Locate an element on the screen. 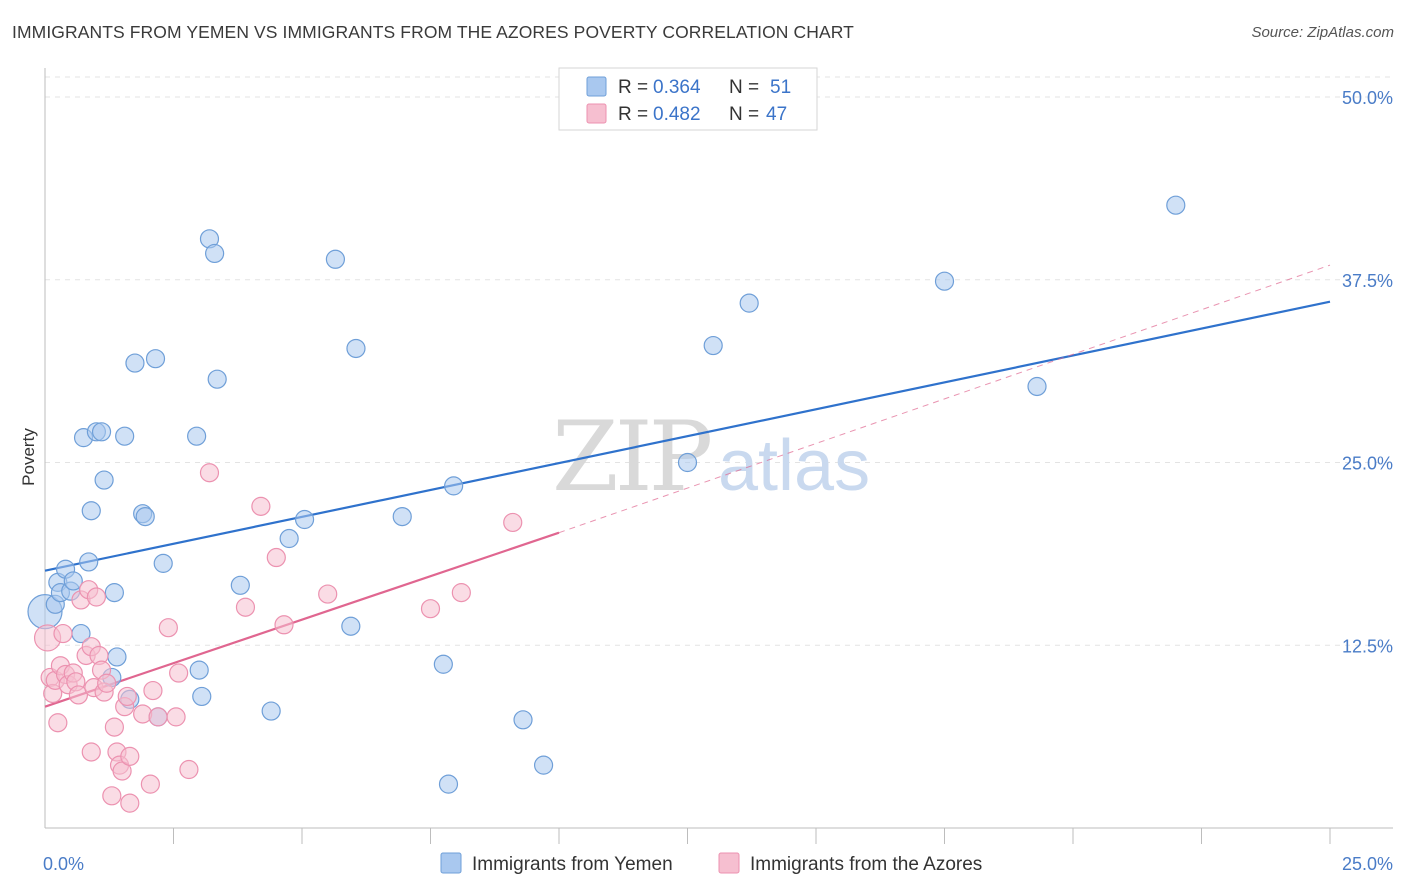 This screenshot has width=1406, height=892. legend-swatch-yemen is located at coordinates (596, 86).